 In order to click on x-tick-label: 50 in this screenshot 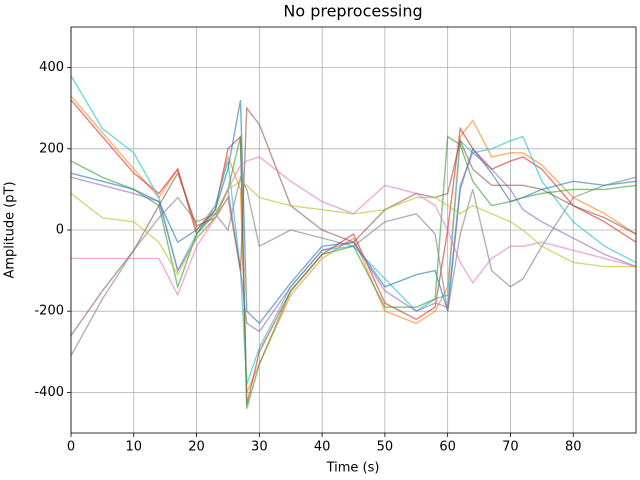, I will do `click(385, 447)`.